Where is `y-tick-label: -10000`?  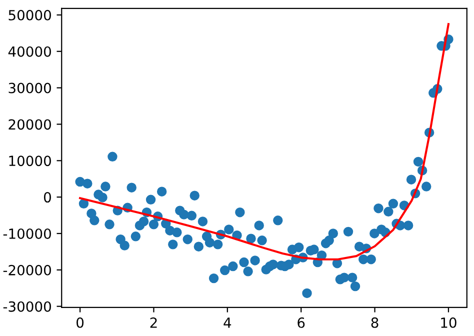
y-tick-label: -10000 is located at coordinates (27, 233).